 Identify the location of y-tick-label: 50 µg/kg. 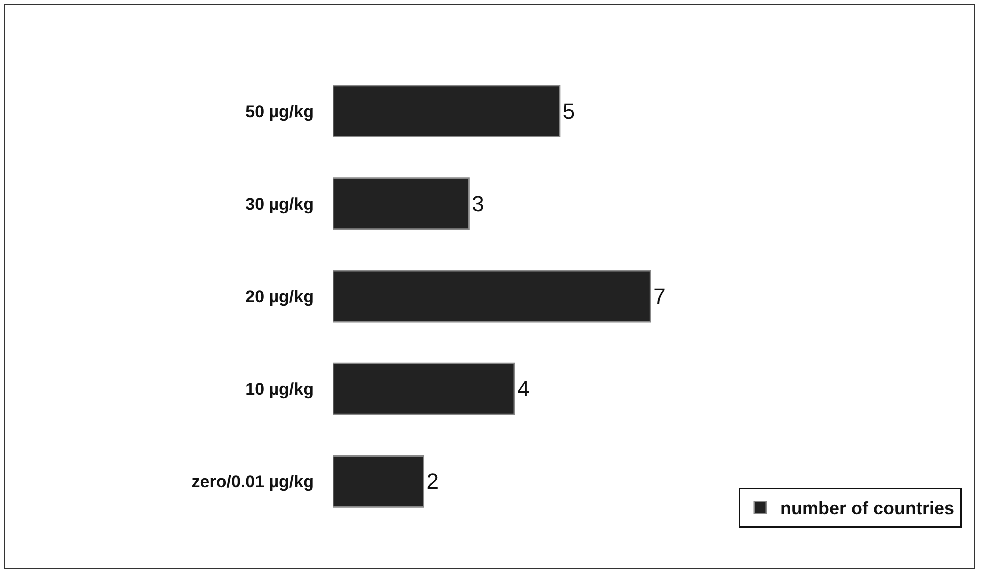
(280, 112).